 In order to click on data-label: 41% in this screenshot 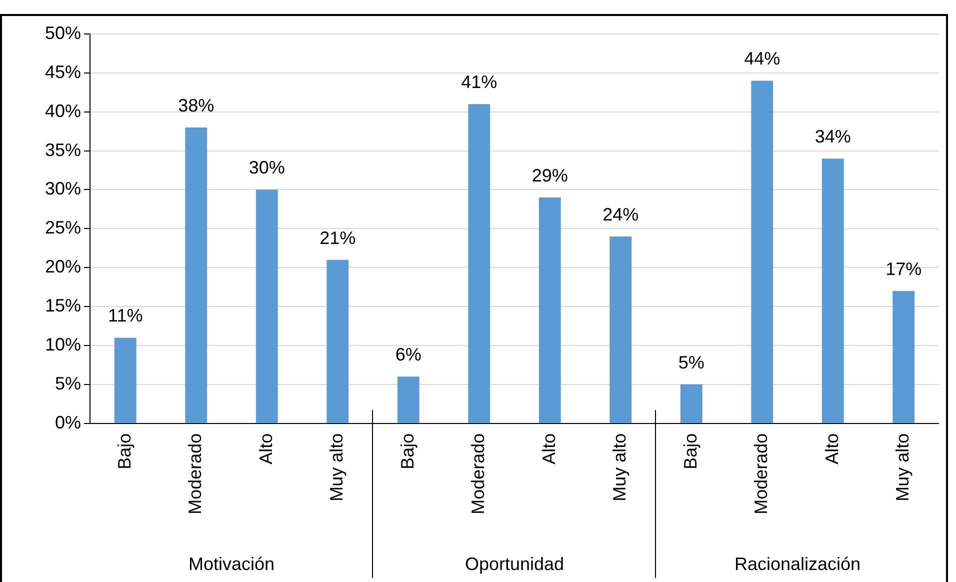, I will do `click(479, 82)`.